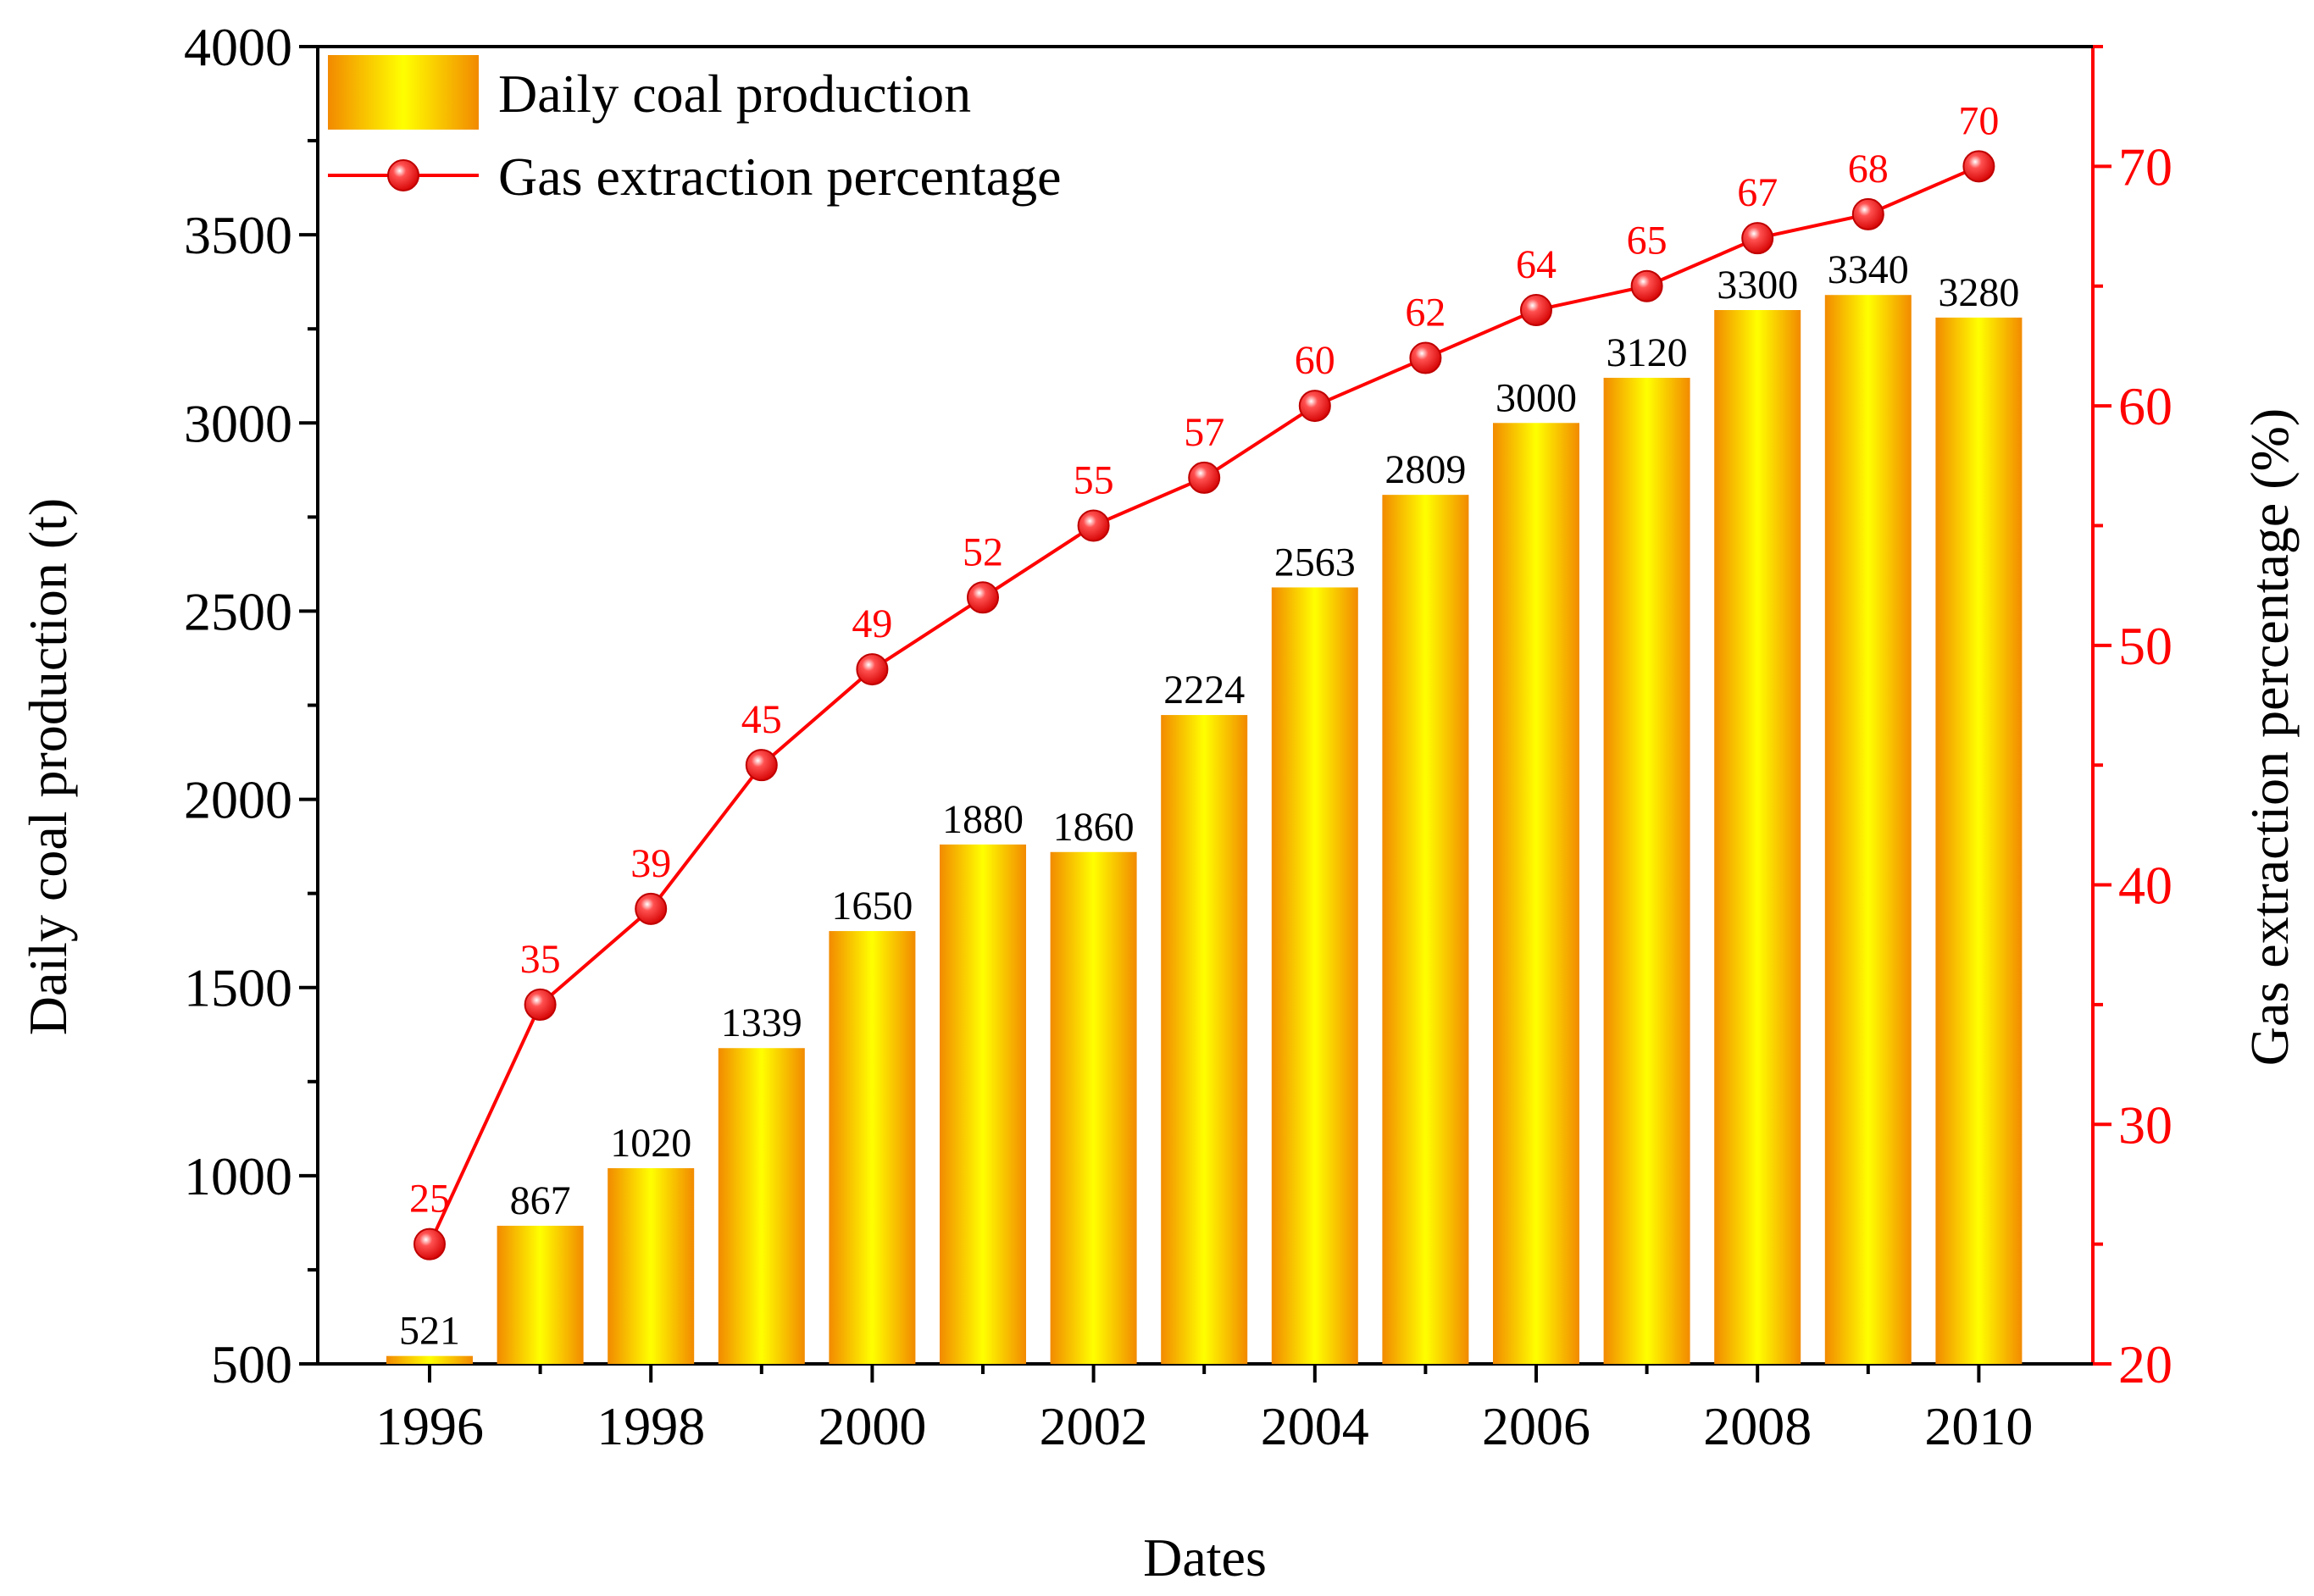 This screenshot has height=1596, width=2314. Describe the element at coordinates (872, 906) in the screenshot. I see `bar-value-label-2000: 1650` at that location.